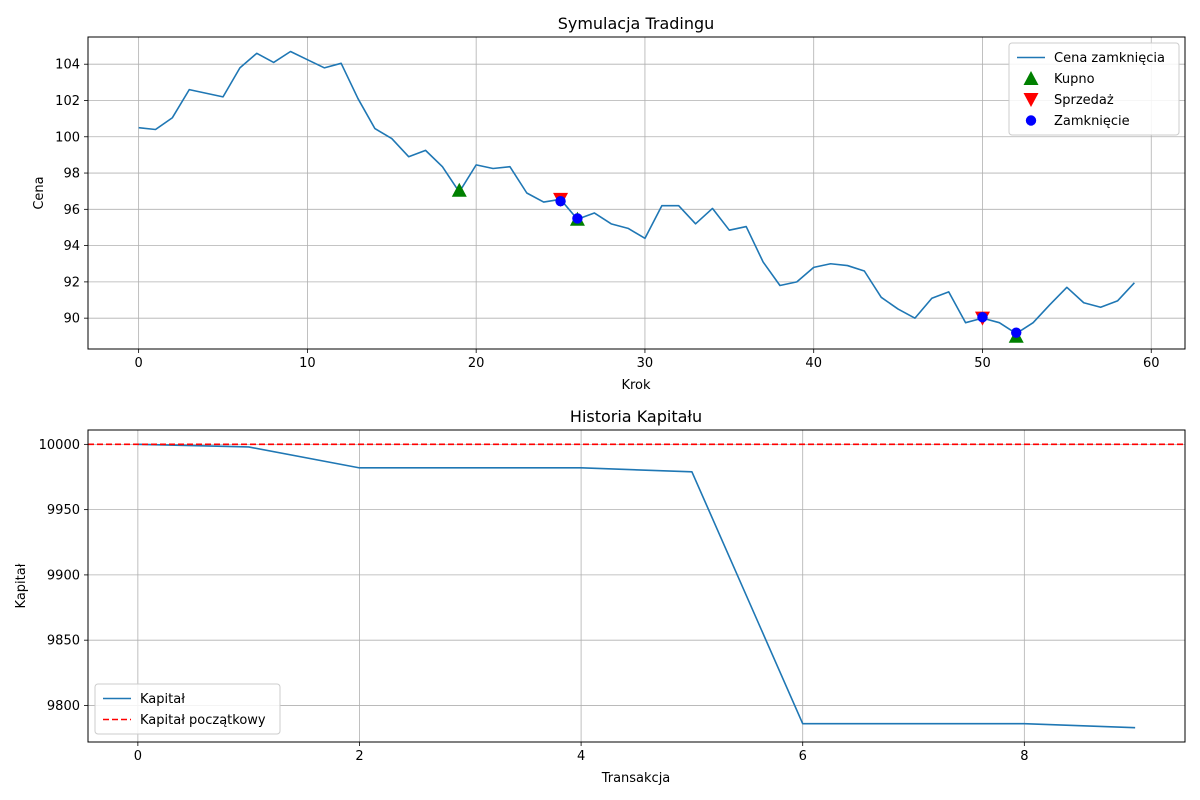 Image resolution: width=1200 pixels, height=800 pixels. I want to click on price-chart-xtick-label: 0, so click(138, 363).